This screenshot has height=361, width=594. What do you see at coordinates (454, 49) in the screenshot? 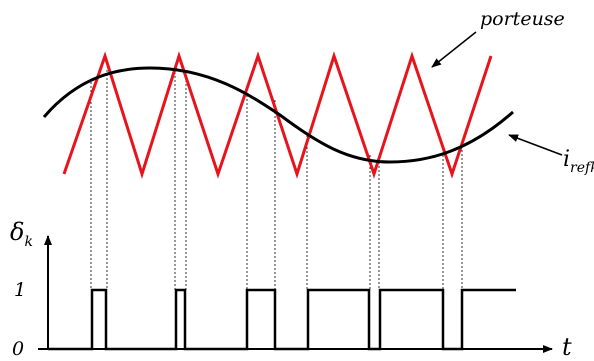
I see `carrier-pointer-arrow` at bounding box center [454, 49].